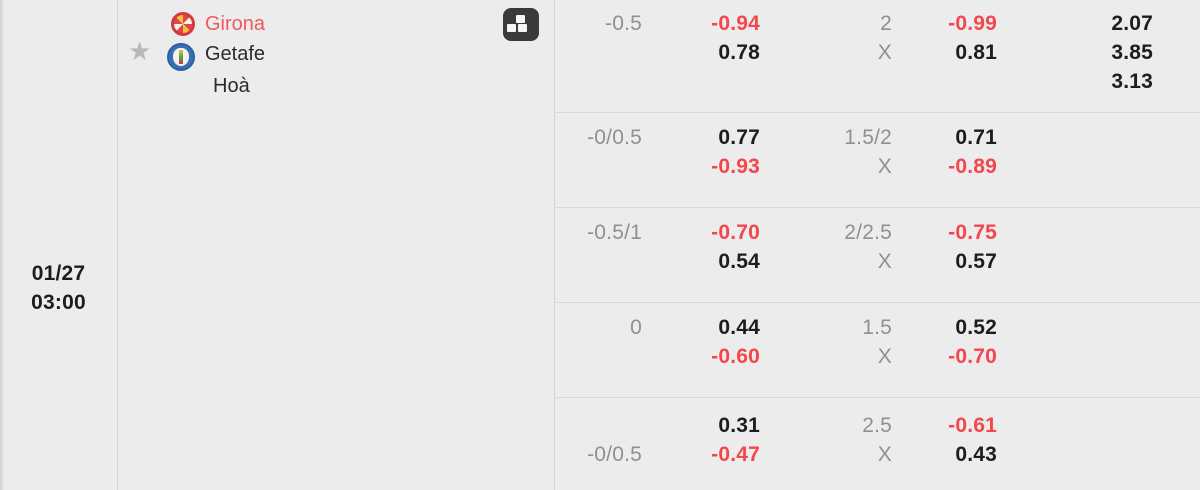 The height and width of the screenshot is (490, 1200). What do you see at coordinates (739, 327) in the screenshot?
I see `handicap-odds: 0.44` at bounding box center [739, 327].